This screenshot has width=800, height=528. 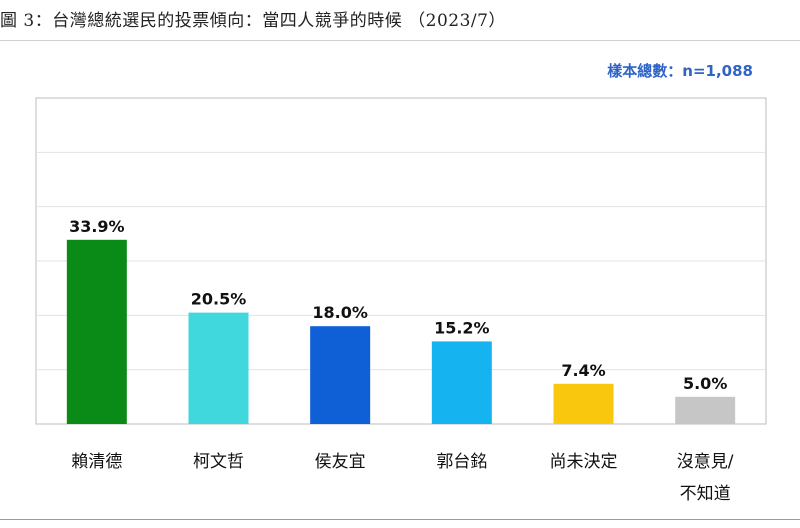 I want to click on category-label: 柯文哲, so click(x=218, y=462).